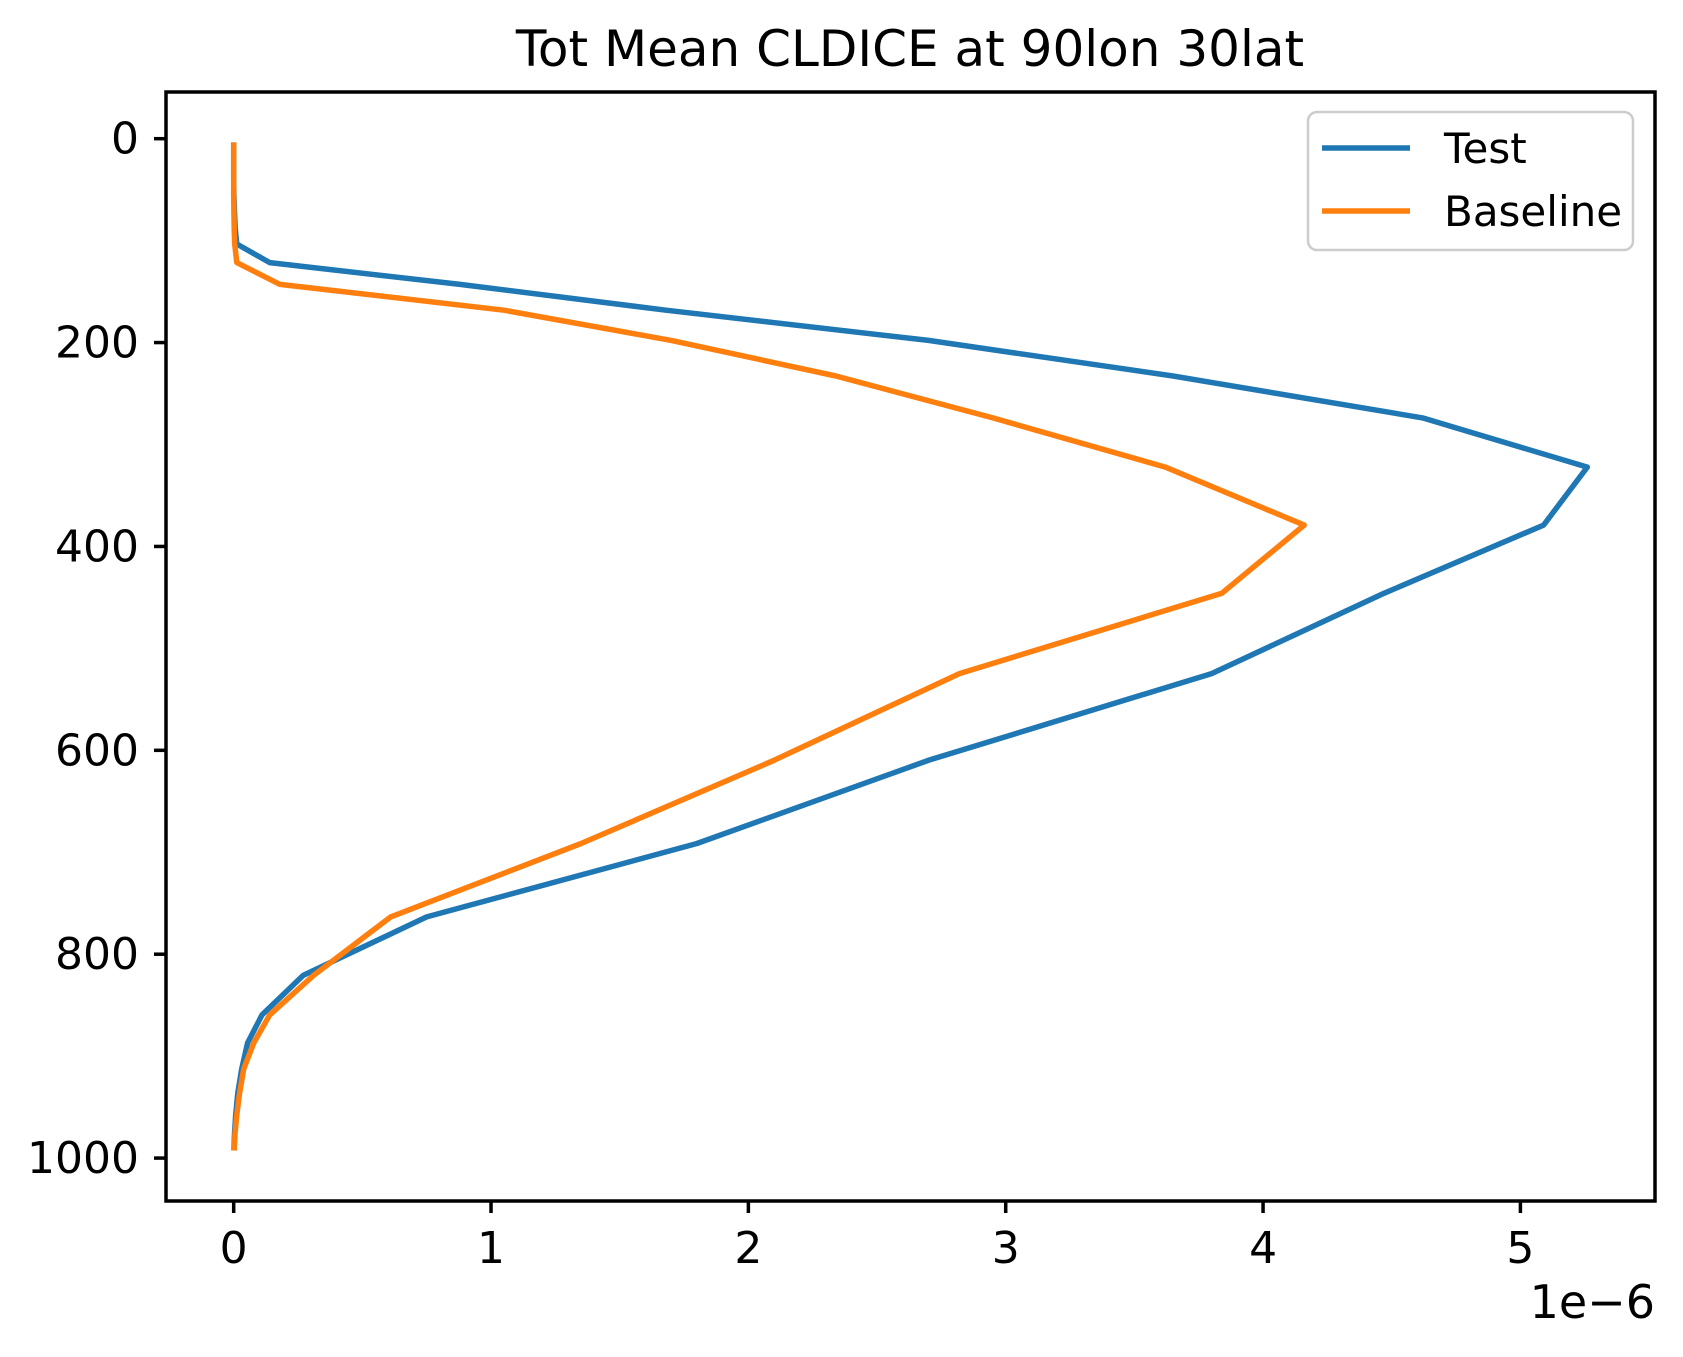 The image size is (1683, 1357). Describe the element at coordinates (83, 1158) in the screenshot. I see `y-tick-label: 1000` at that location.